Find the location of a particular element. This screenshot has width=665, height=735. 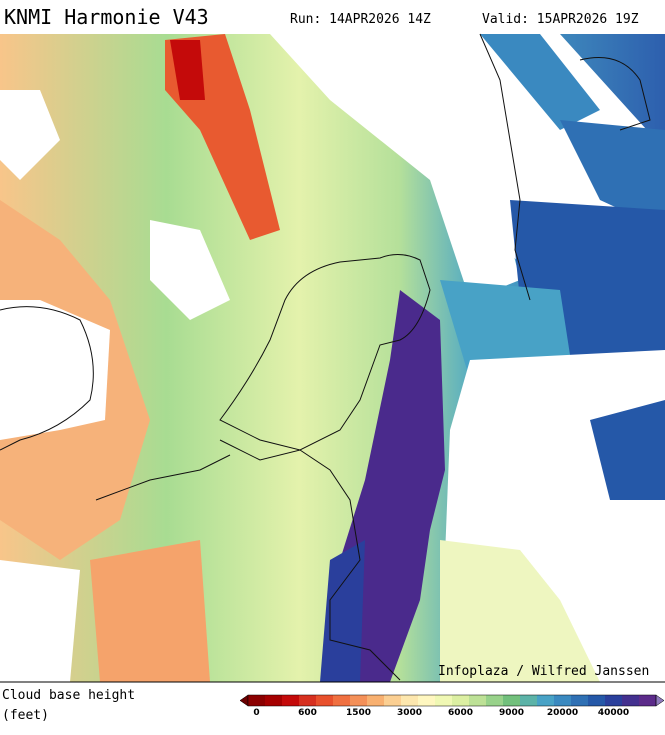

colorbar-frame is located at coordinates (452, 700).